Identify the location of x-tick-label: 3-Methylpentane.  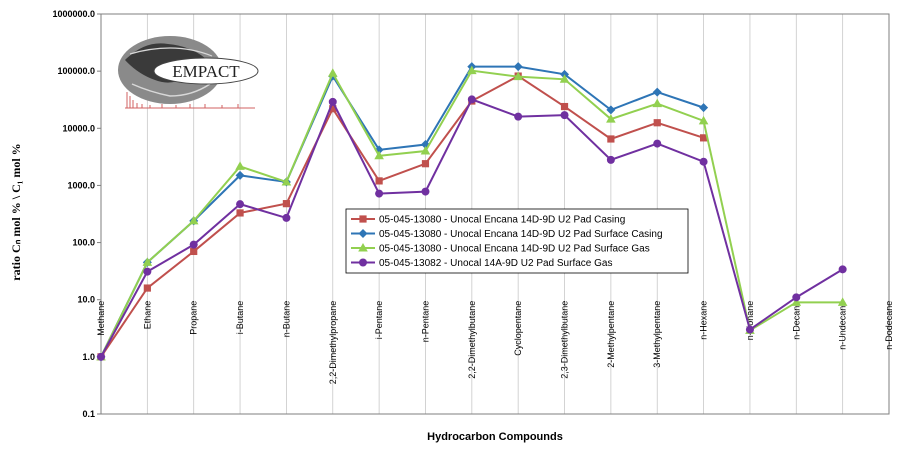
(657, 334).